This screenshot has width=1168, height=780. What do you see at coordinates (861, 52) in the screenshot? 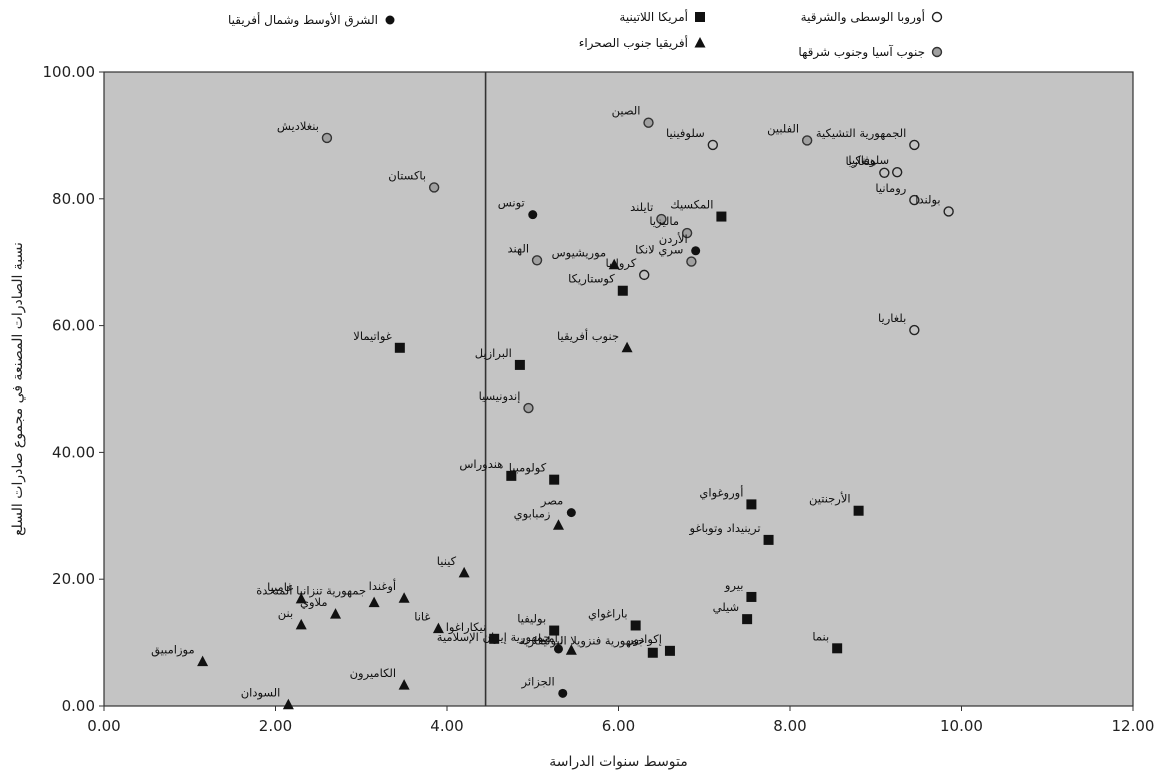
I see `legend-label: جنوب آسيا وجنوب شرقها` at bounding box center [861, 52].